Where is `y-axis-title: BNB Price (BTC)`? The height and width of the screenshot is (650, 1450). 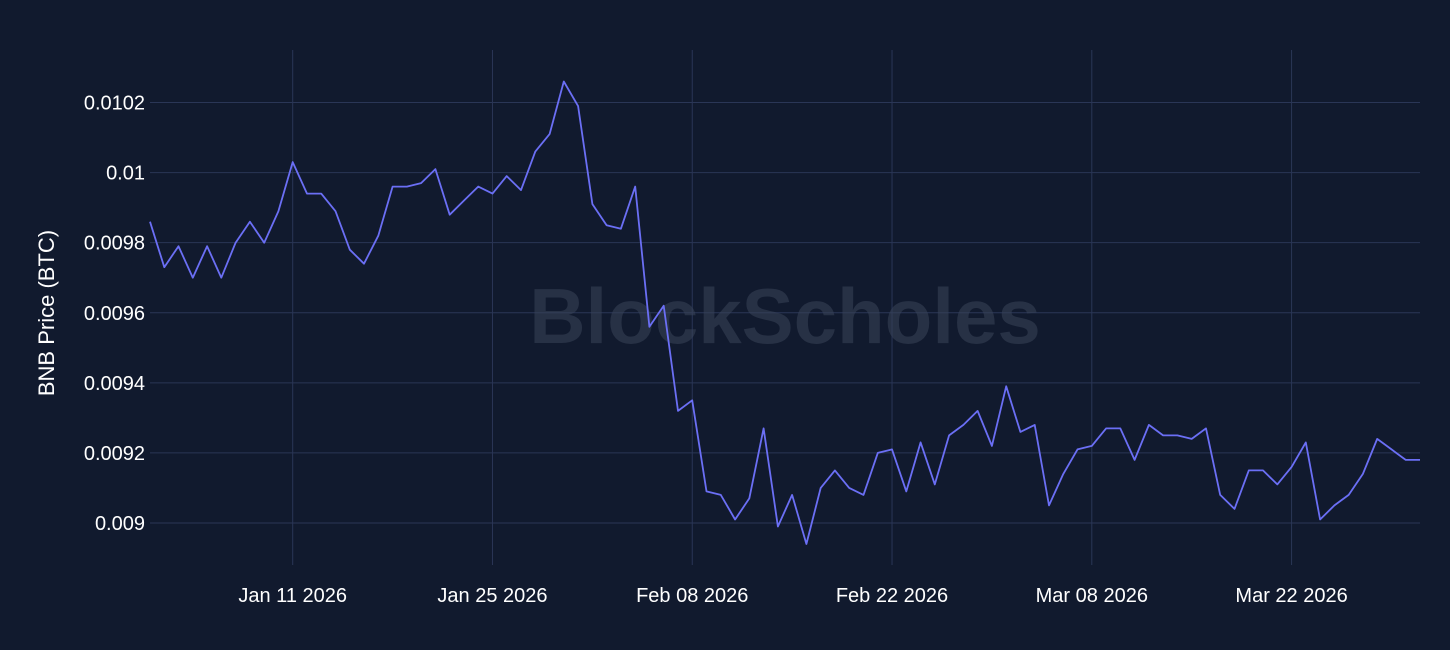
y-axis-title: BNB Price (BTC) is located at coordinates (46, 313).